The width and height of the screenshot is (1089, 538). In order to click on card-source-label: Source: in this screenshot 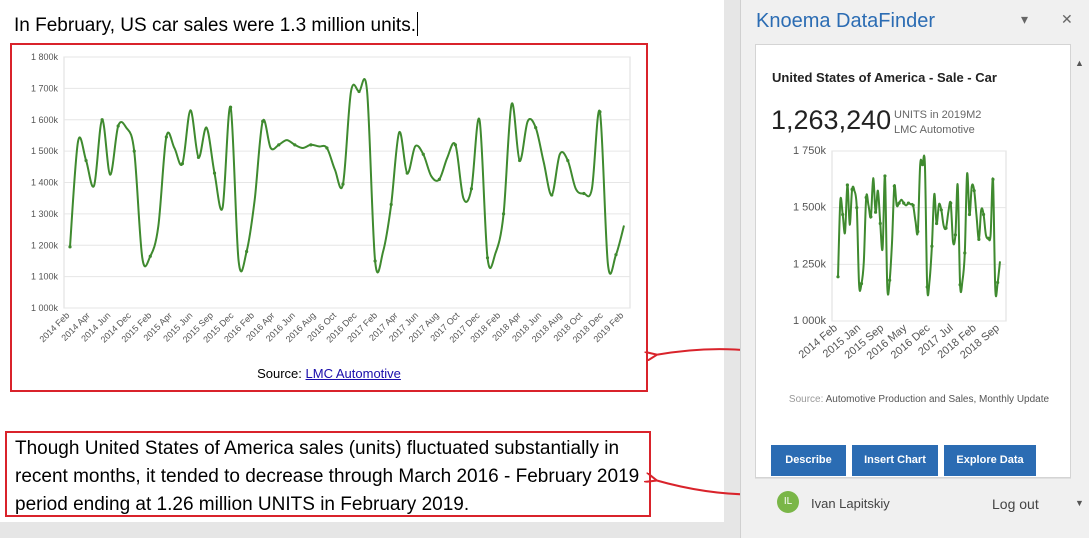, I will do `click(806, 399)`.